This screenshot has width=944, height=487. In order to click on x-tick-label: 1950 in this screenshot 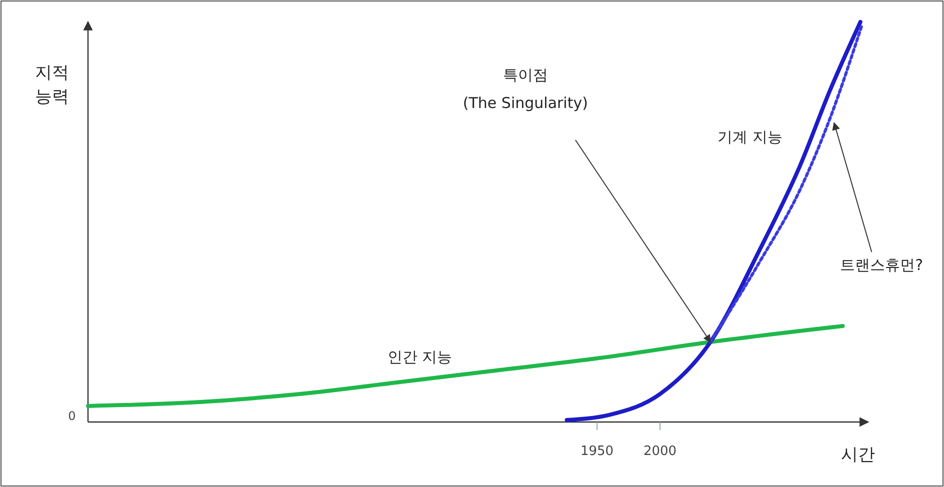, I will do `click(597, 451)`.